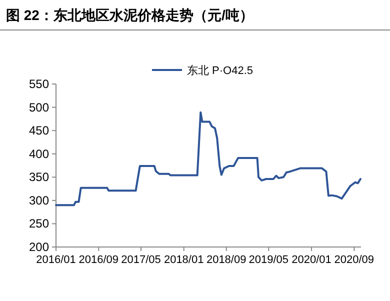  What do you see at coordinates (226, 260) in the screenshot?
I see `x-tick-label: 2018/09` at bounding box center [226, 260].